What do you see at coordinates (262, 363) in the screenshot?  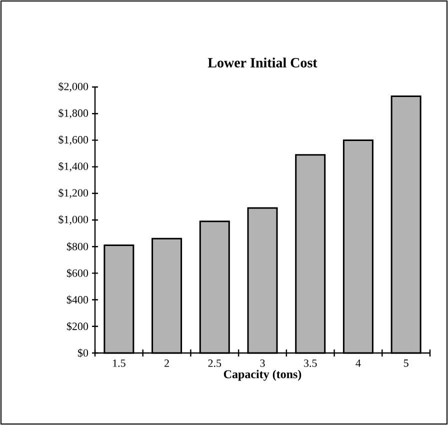 I see `x-tick-label: 3` at bounding box center [262, 363].